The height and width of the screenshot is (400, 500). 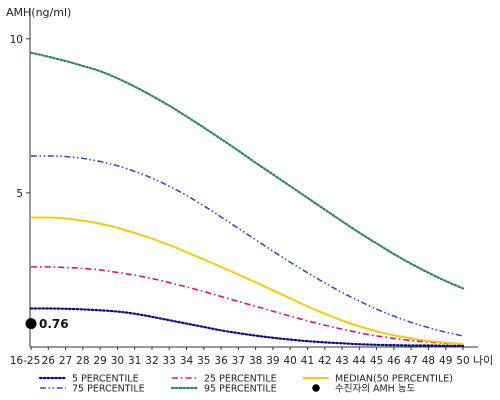 What do you see at coordinates (483, 360) in the screenshot?
I see `x-axis-label: 나이` at bounding box center [483, 360].